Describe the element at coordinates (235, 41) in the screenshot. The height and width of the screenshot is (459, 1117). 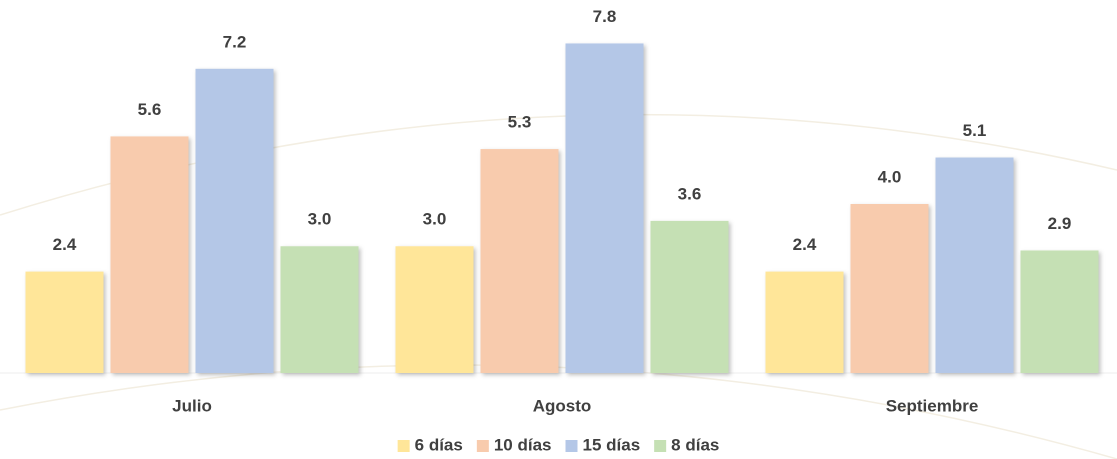
I see `data-label: 7.2` at that location.